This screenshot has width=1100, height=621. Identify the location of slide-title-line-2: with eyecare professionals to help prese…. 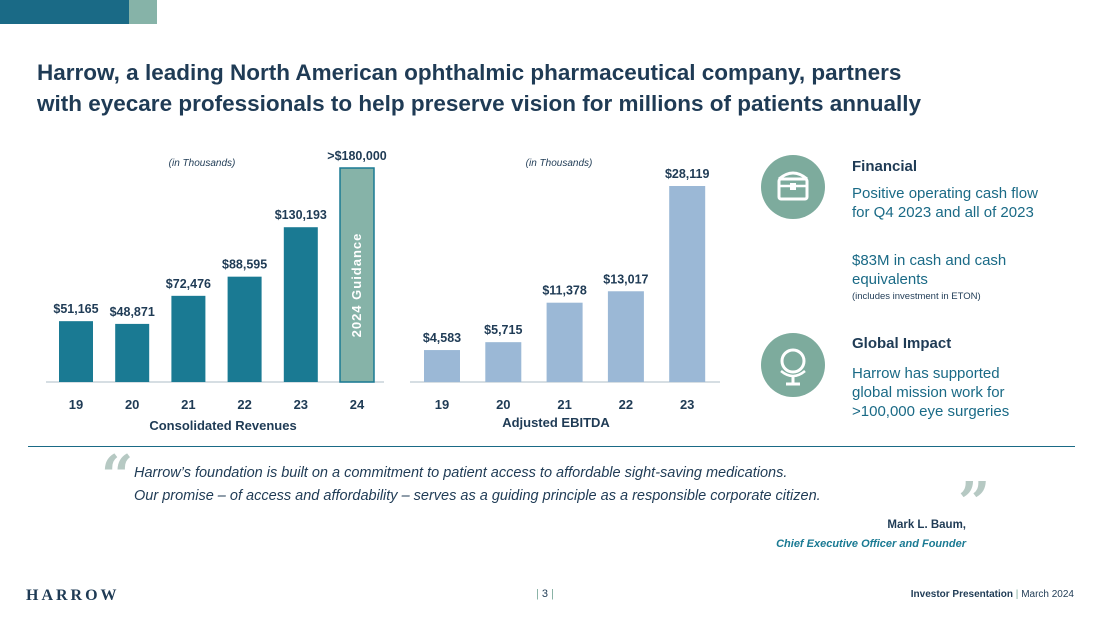
(479, 103).